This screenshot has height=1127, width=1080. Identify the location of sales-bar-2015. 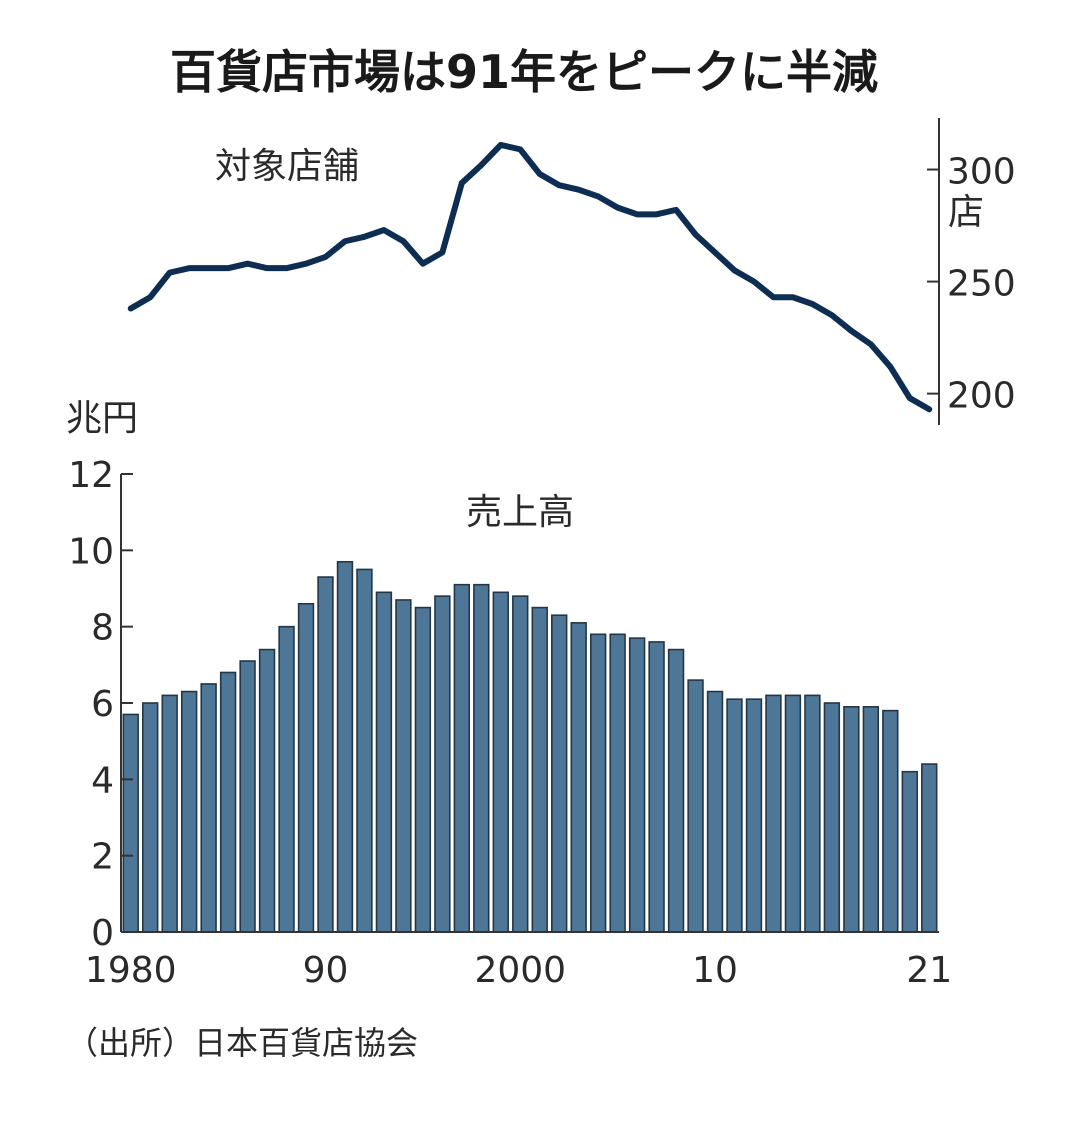
(812, 813).